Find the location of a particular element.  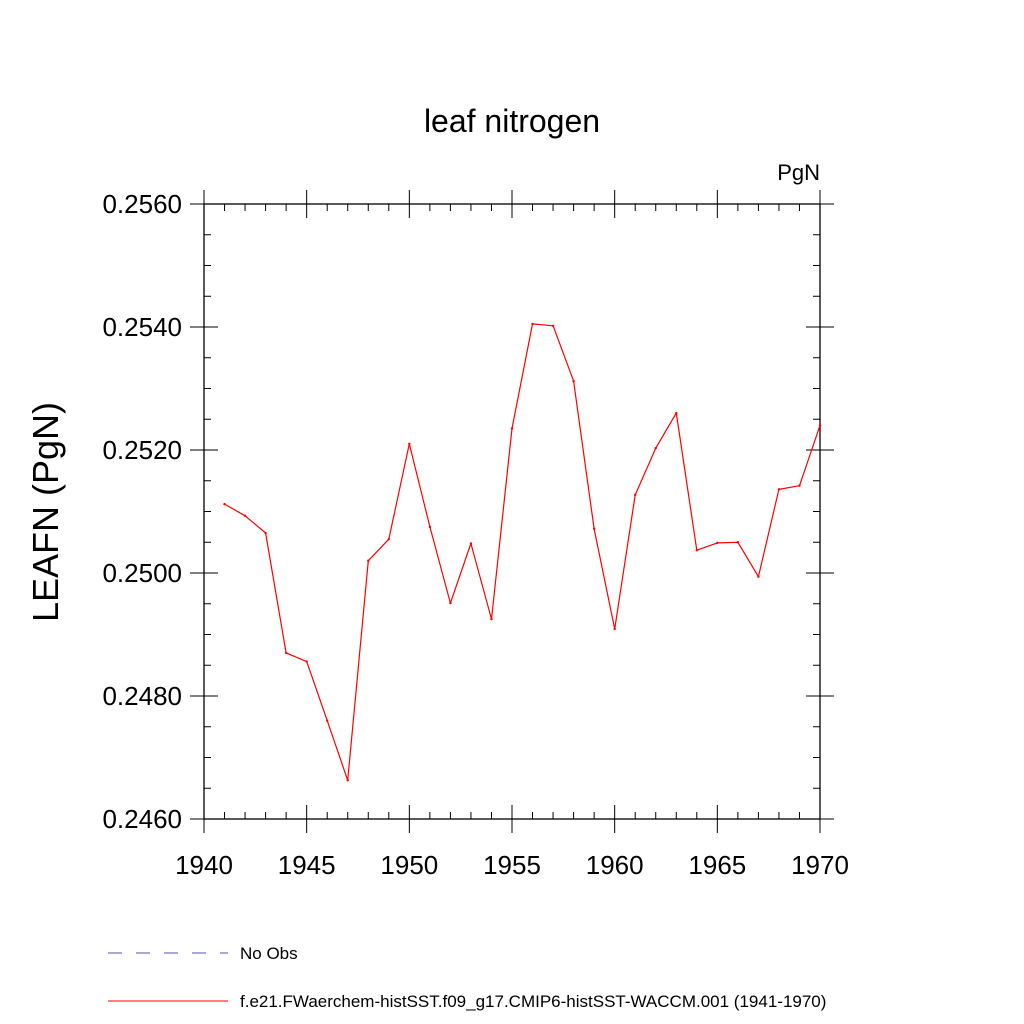

x-tick-label: 1950 is located at coordinates (409, 865).